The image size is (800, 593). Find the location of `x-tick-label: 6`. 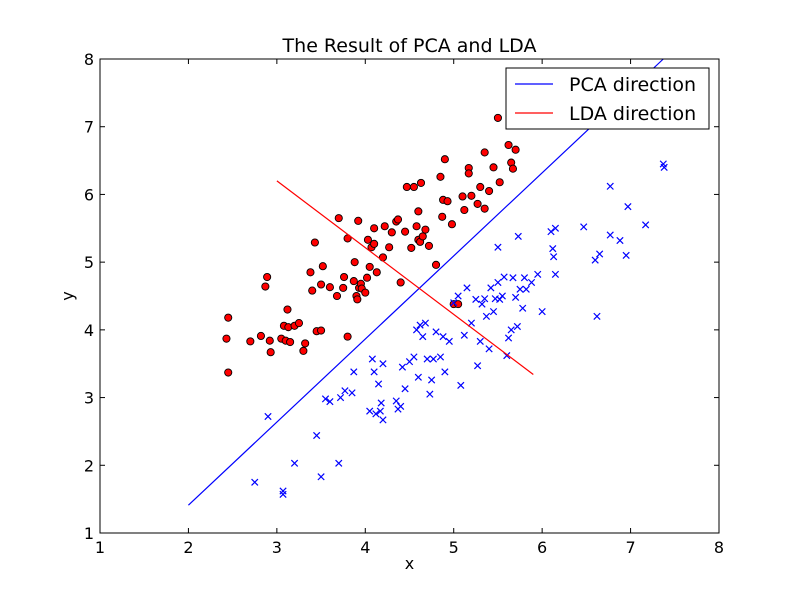

x-tick-label: 6 is located at coordinates (542, 547).